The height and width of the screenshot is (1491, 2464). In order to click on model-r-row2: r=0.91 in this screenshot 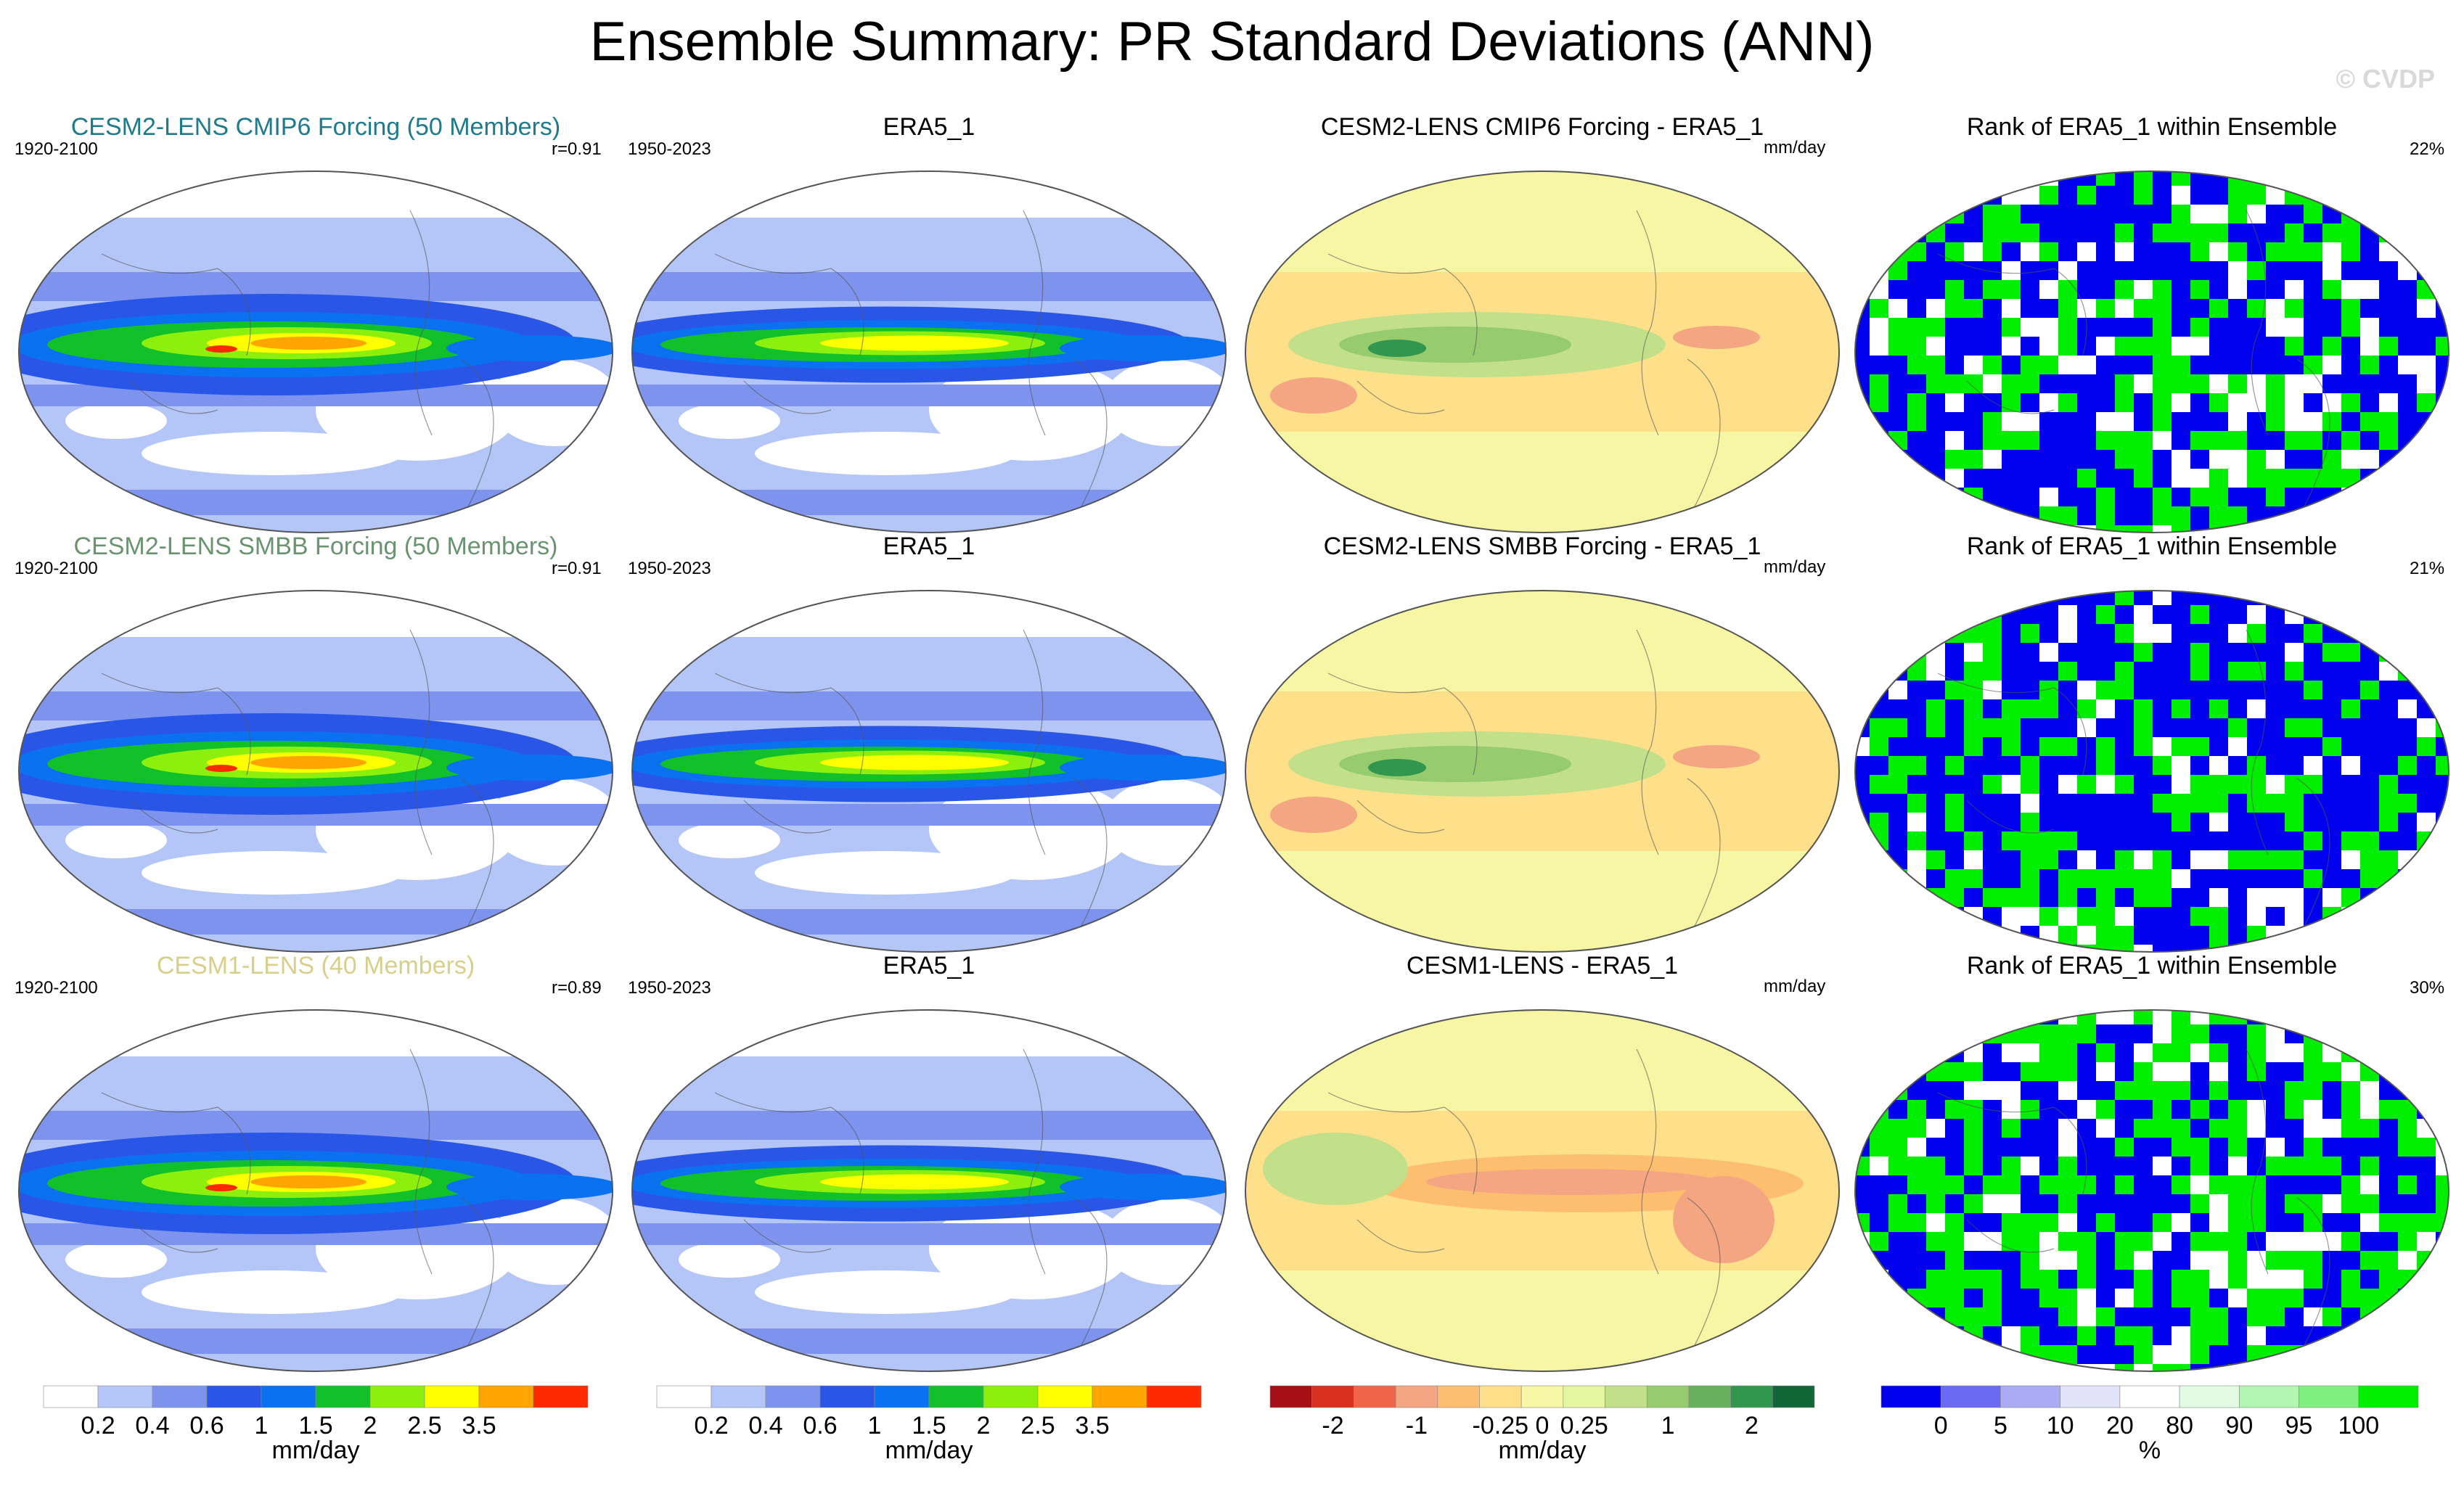, I will do `click(577, 568)`.